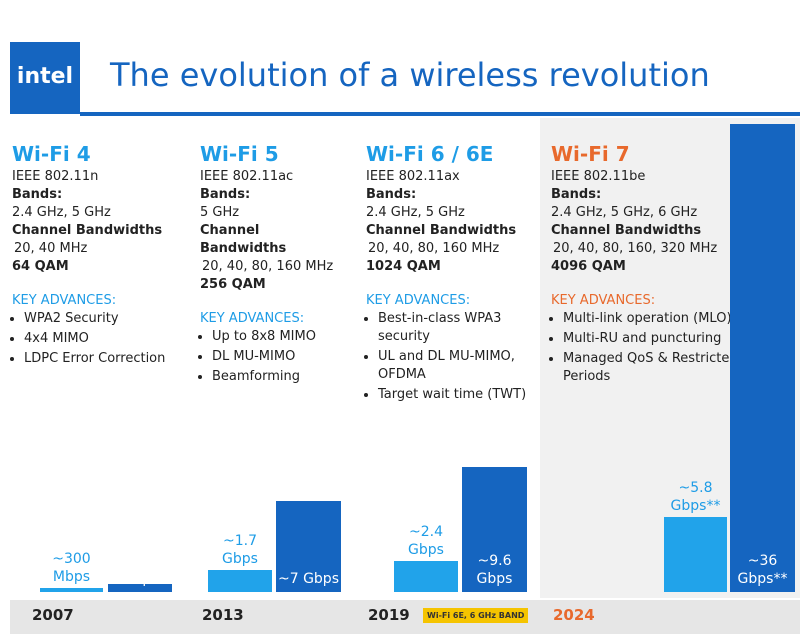 The width and height of the screenshot is (800, 643). What do you see at coordinates (308, 579) in the screenshot?
I see `speed-label: ~7 Gbps` at bounding box center [308, 579].